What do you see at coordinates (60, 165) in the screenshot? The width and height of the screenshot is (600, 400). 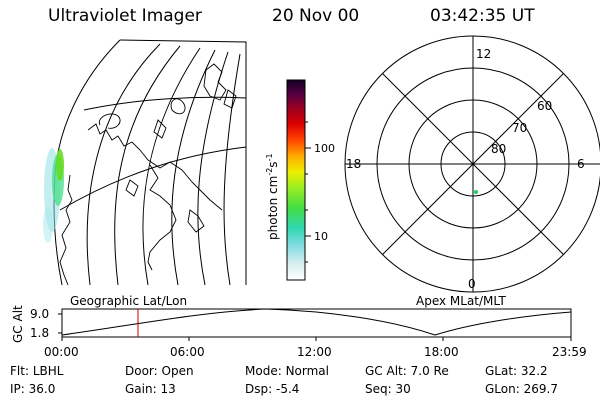 I see `aurora-glow-core` at bounding box center [60, 165].